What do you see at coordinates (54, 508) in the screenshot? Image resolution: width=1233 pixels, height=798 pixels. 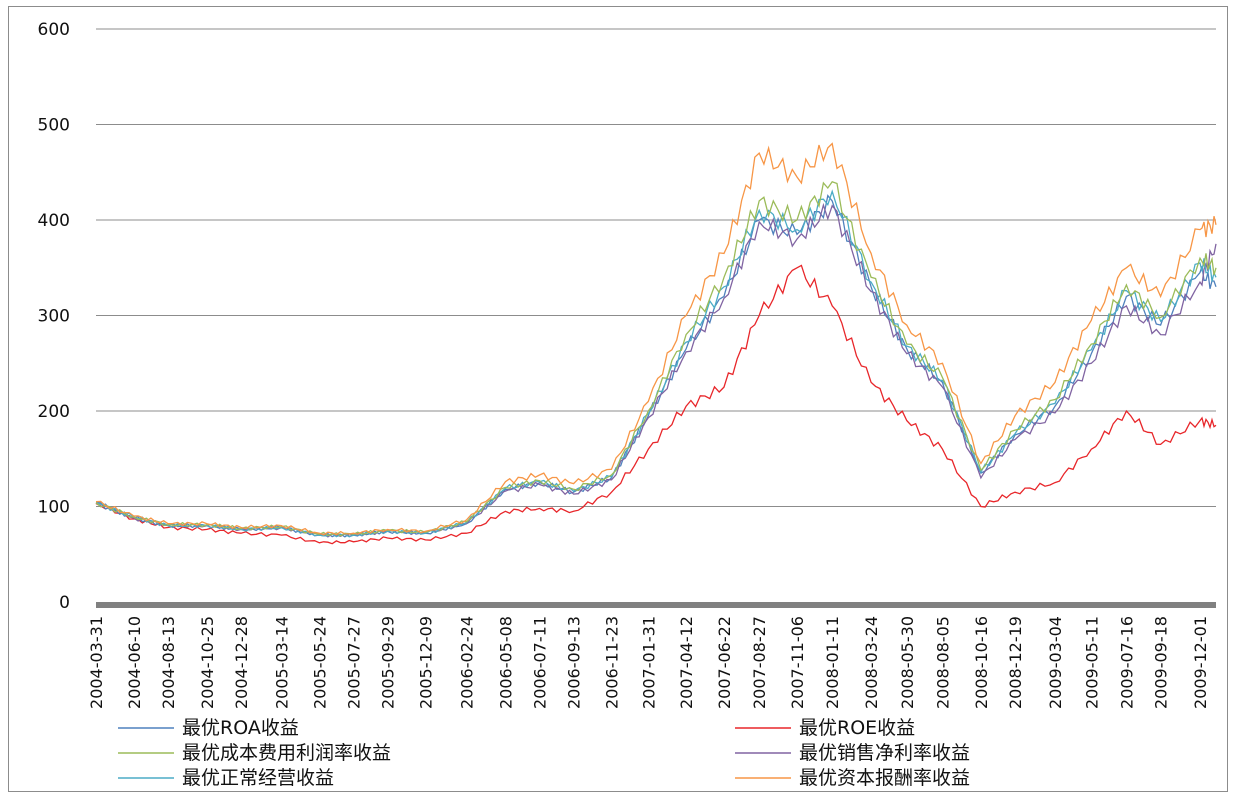 I see `y-tick-label: 100` at bounding box center [54, 508].